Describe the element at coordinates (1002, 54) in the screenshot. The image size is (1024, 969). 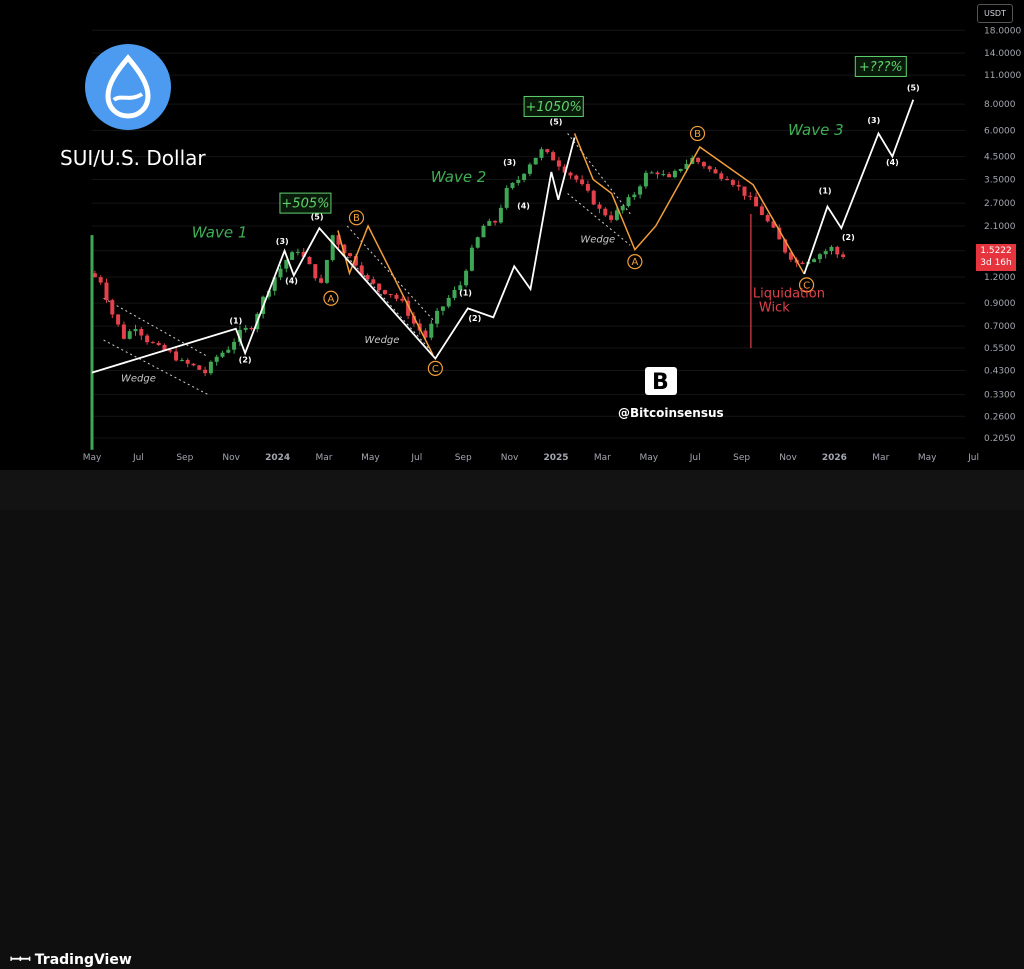
I see `y-tick-label: 14.0000` at that location.